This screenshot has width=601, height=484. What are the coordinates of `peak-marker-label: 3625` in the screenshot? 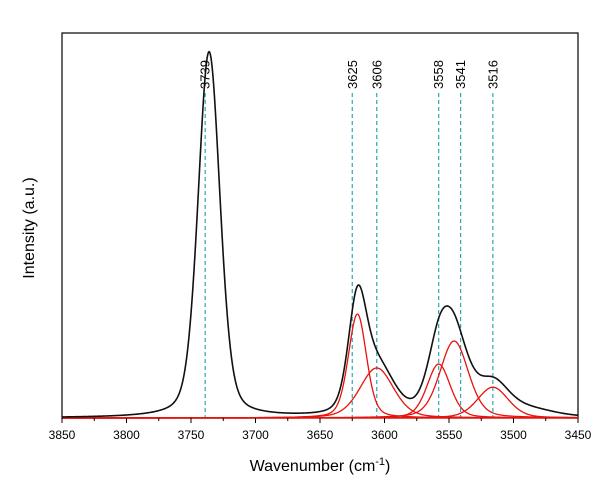 It's located at (352, 74).